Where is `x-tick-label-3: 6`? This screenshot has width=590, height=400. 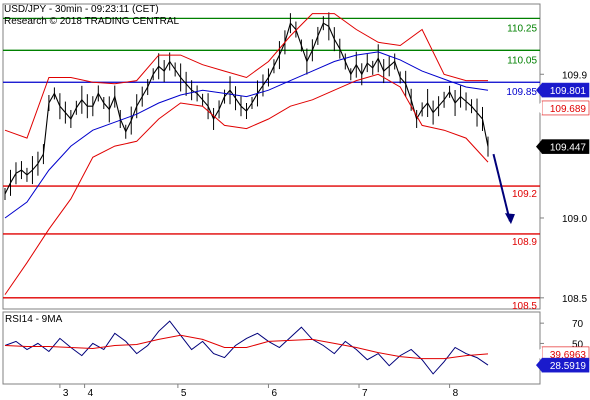
x-tick-label-3: 6 is located at coordinates (274, 393).